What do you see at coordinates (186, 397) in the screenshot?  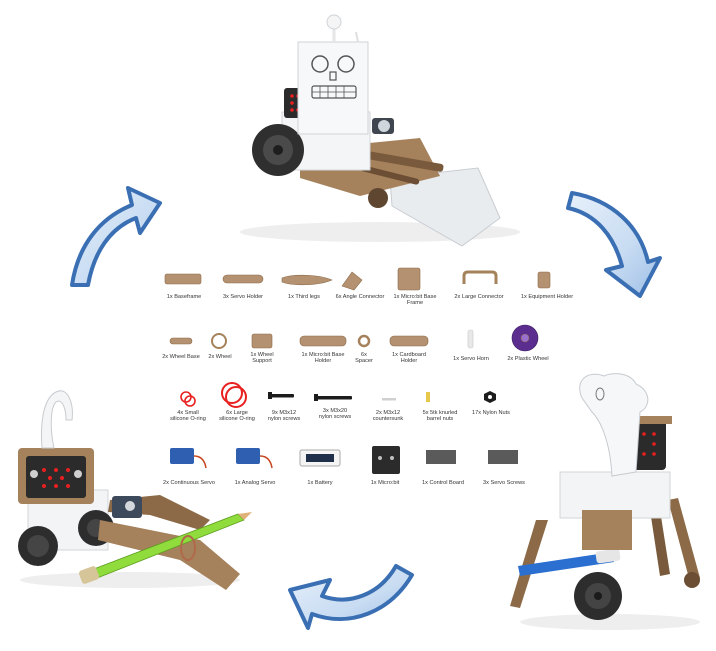 I see `small-o-ring-part` at bounding box center [186, 397].